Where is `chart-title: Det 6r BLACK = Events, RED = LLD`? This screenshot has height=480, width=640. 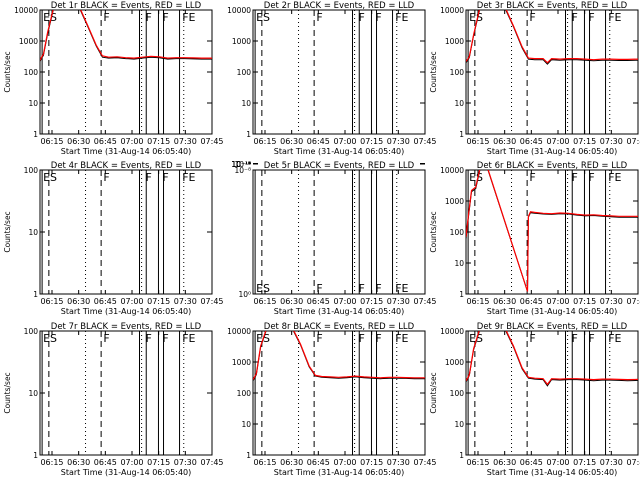
chart-title: Det 6r BLACK = Events, RED = LLD is located at coordinates (552, 166).